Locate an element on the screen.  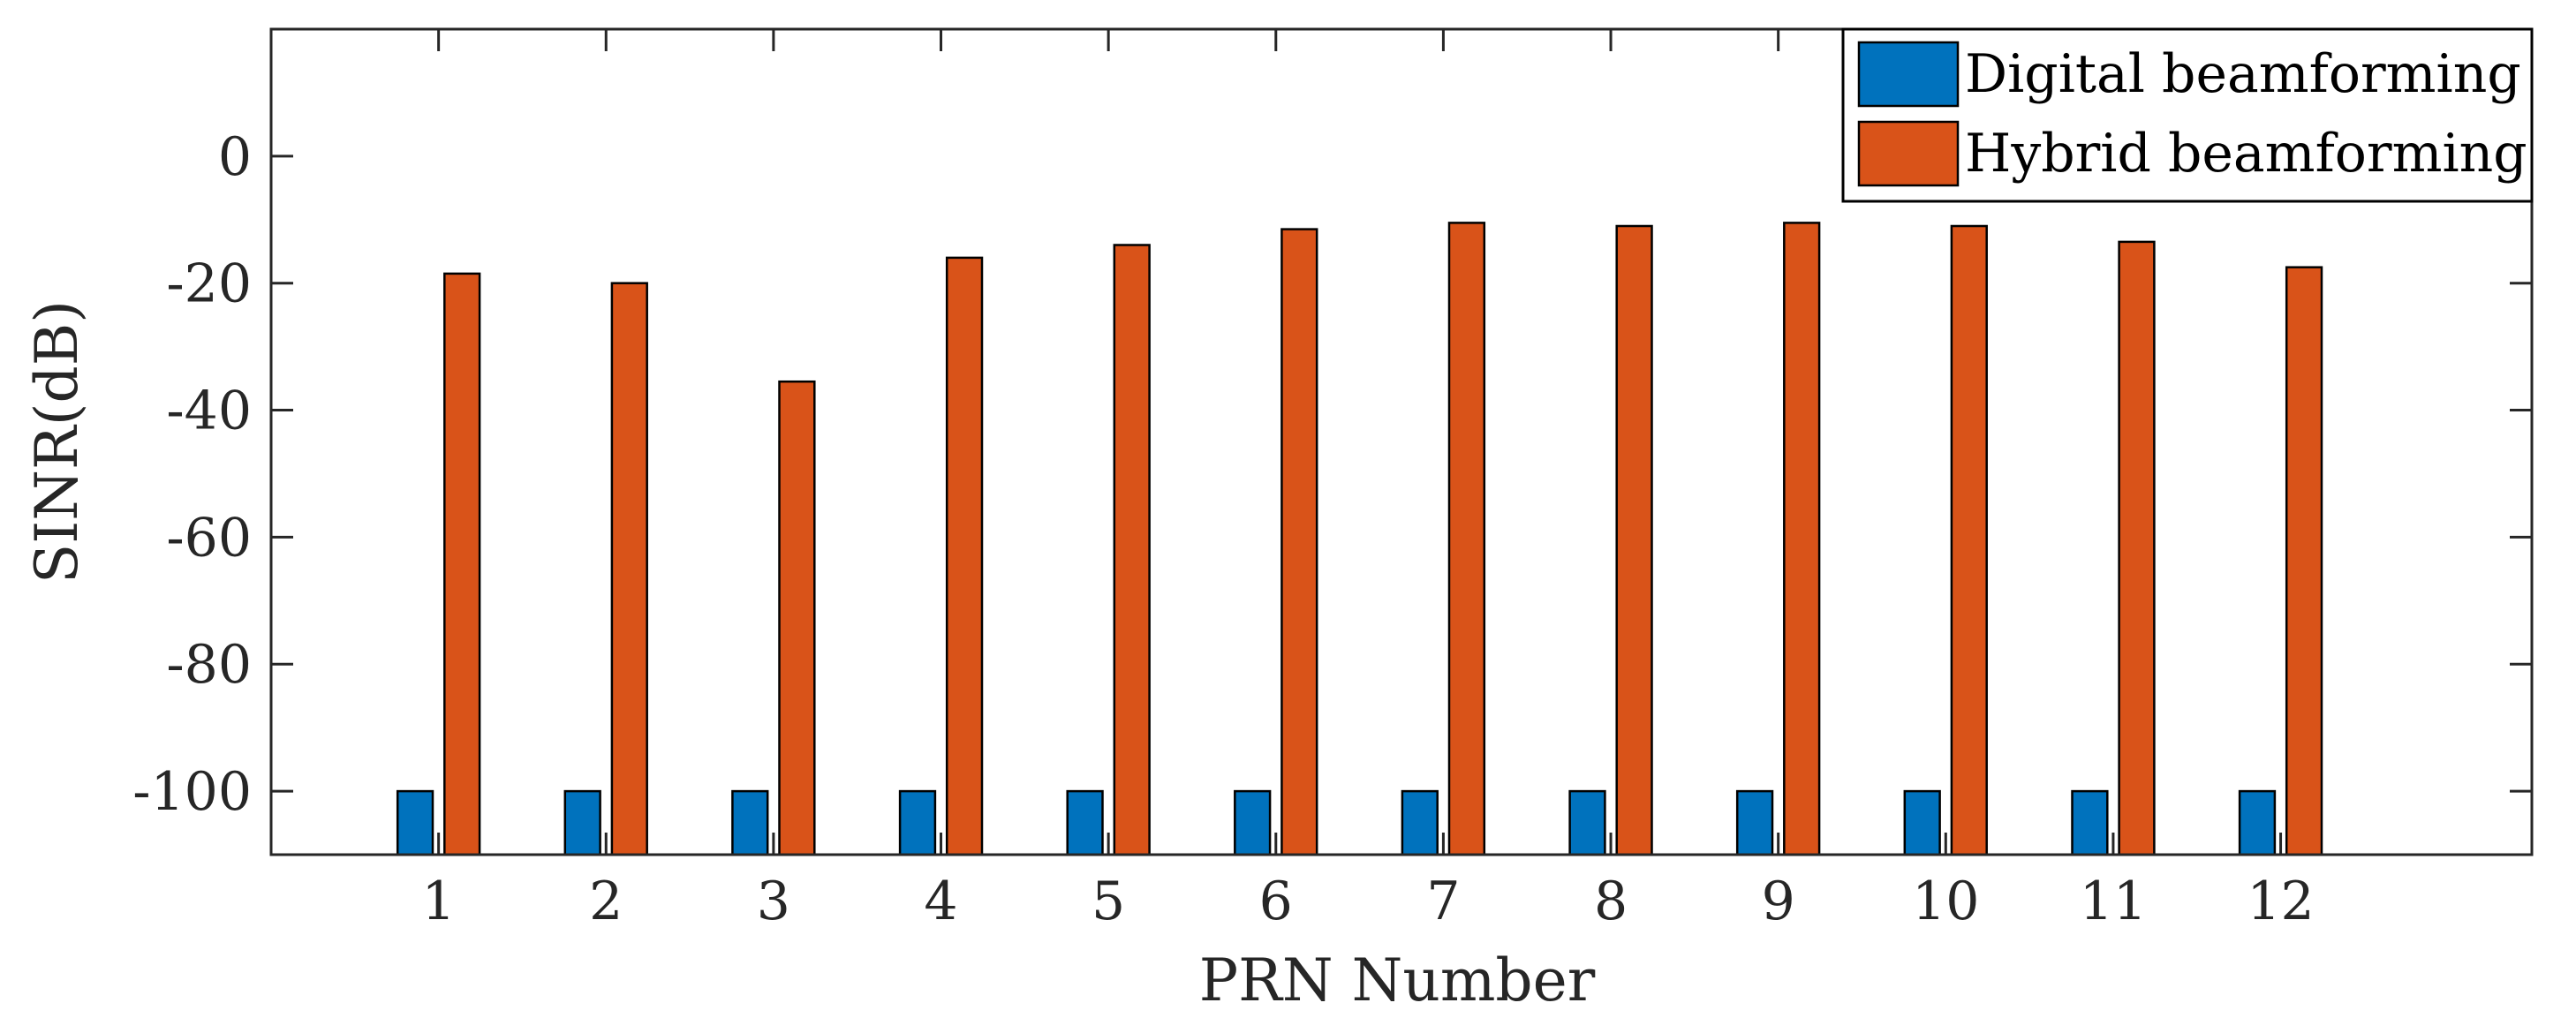
x-tick-label: 7 is located at coordinates (1443, 901).